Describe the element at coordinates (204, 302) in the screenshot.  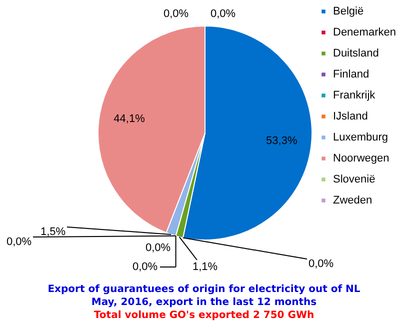
I see `text: May, 2016, export in the last 12 months` at that location.